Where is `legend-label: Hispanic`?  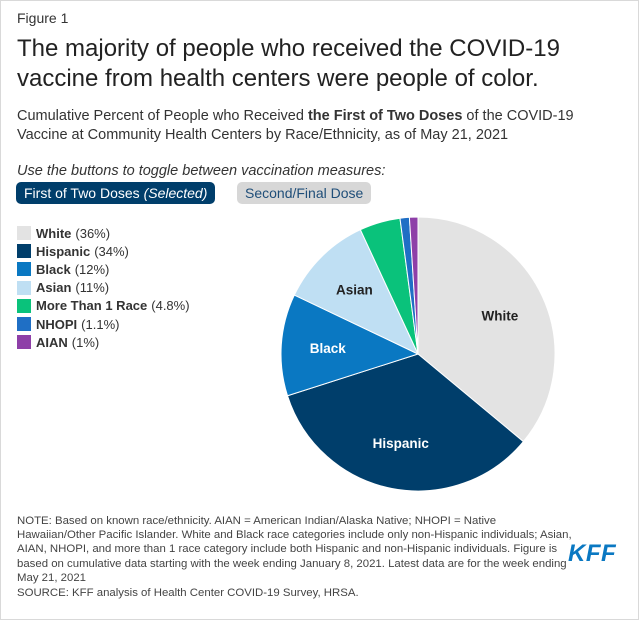
legend-label: Hispanic is located at coordinates (63, 251).